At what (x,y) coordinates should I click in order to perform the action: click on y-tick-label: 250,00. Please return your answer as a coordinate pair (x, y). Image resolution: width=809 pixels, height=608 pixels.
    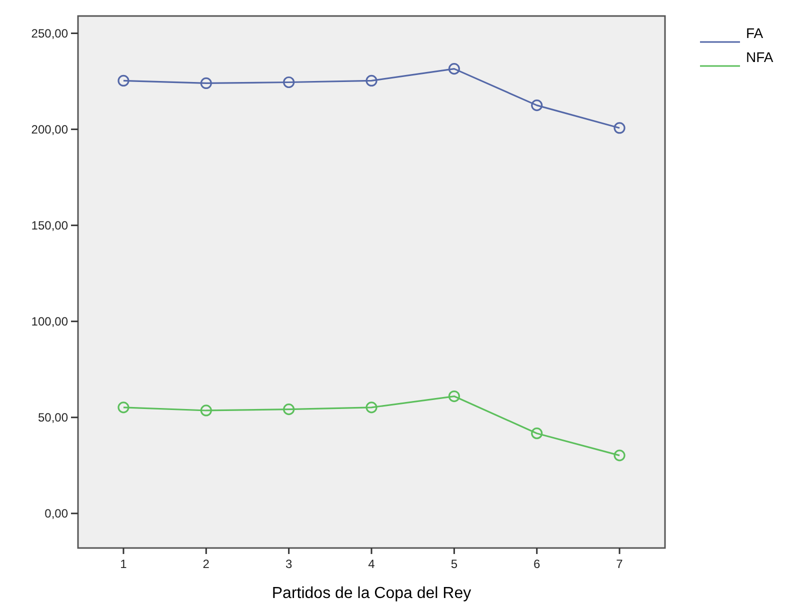
    Looking at the image, I should click on (49, 33).